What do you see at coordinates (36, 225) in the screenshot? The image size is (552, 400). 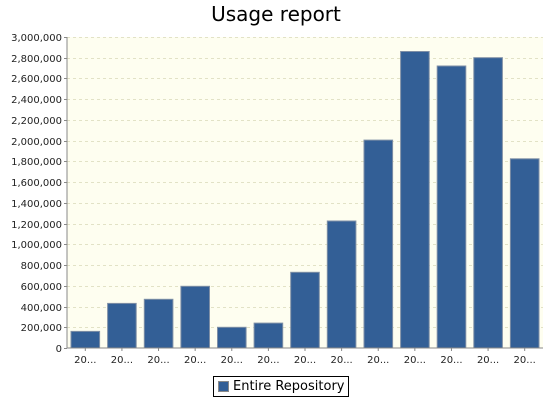 I see `y-tick-label: 1,200,000` at bounding box center [36, 225].